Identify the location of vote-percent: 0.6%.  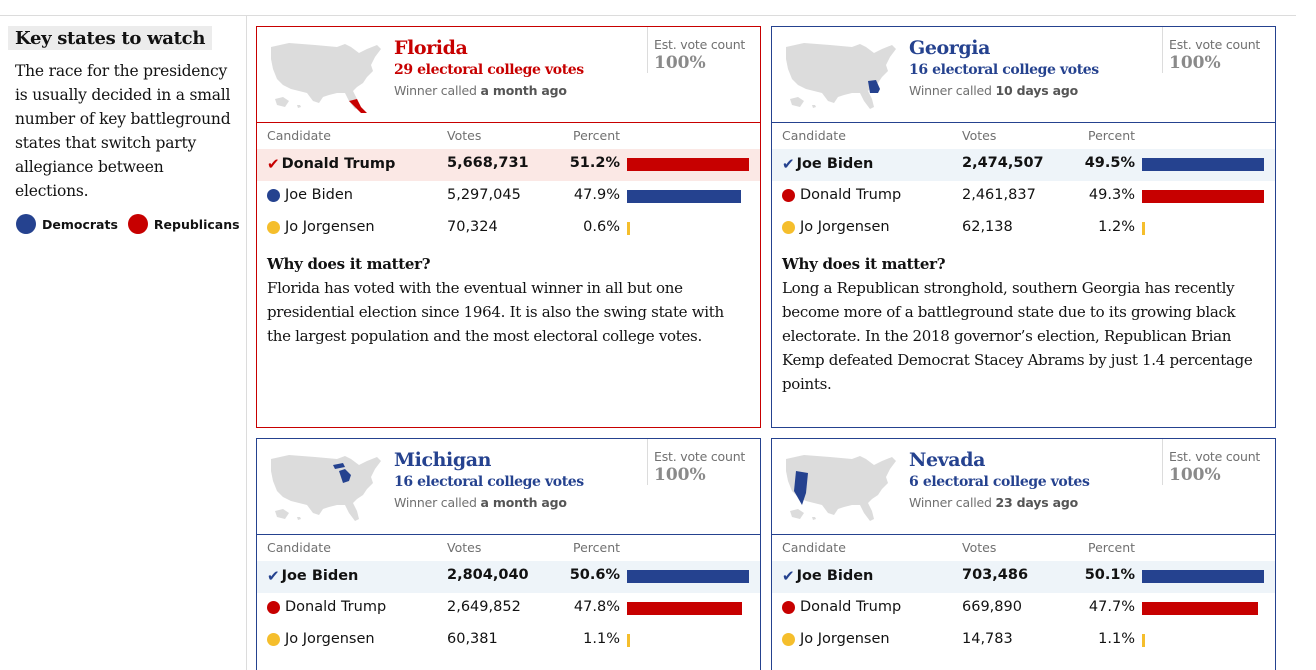
(601, 227).